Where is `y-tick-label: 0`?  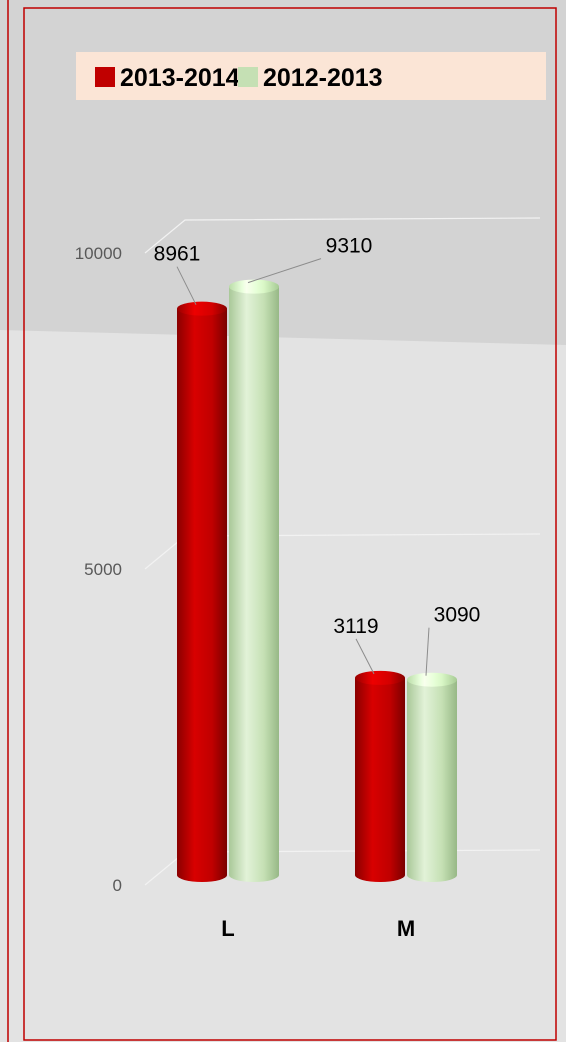 y-tick-label: 0 is located at coordinates (117, 885).